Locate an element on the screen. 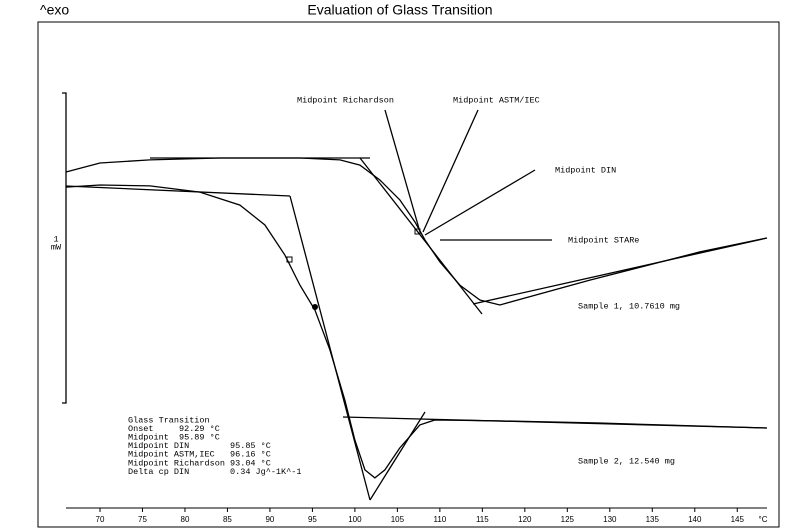 Image resolution: width=787 pixels, height=531 pixels. x-tick-label: 75 is located at coordinates (142, 519).